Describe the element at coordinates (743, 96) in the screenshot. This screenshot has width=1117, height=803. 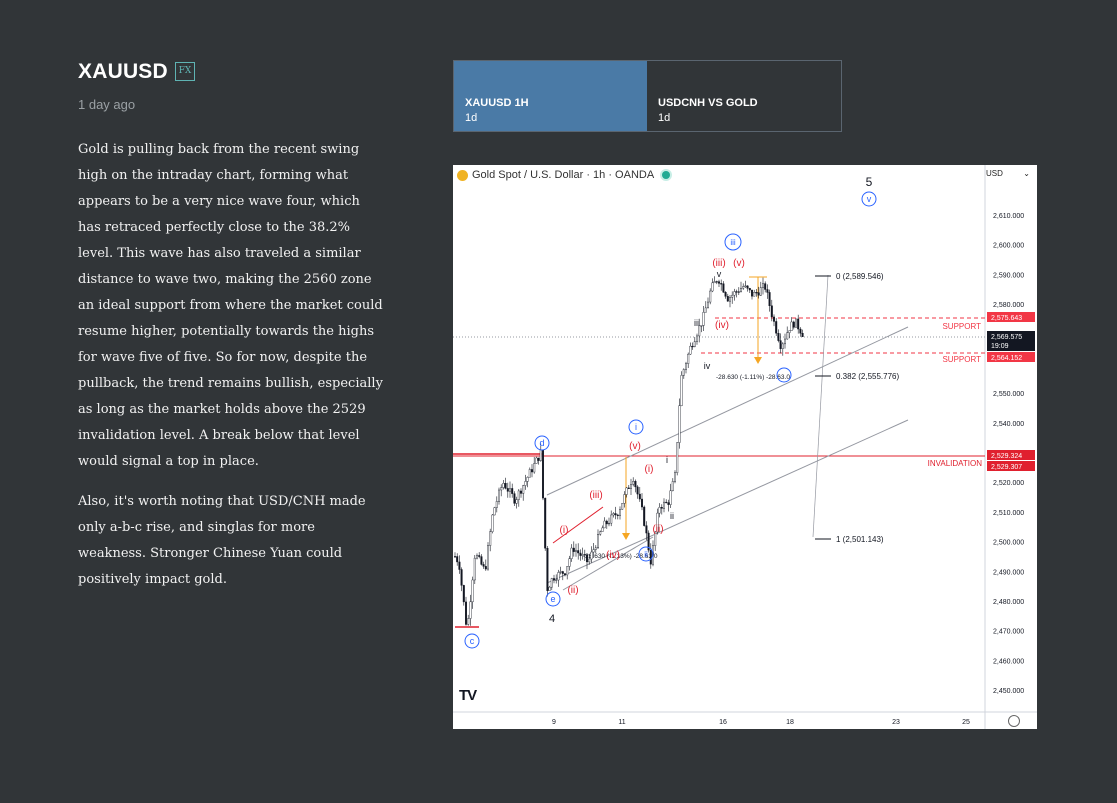
I see `tab-usdcnh-vs-gold: USDCNH VS GOLD 1d` at that location.